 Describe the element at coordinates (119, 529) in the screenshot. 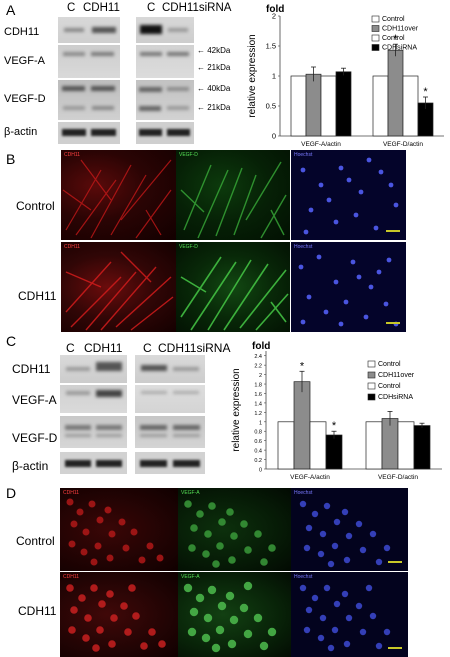

I see `micro-d-control-cdh11: CDH11` at that location.